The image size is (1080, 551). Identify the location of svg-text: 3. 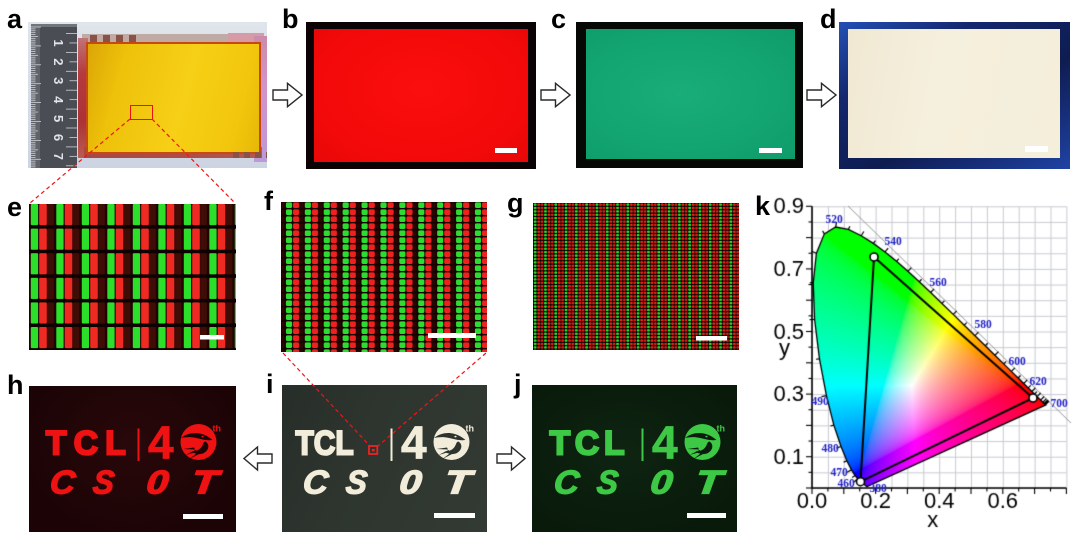
(58, 80).